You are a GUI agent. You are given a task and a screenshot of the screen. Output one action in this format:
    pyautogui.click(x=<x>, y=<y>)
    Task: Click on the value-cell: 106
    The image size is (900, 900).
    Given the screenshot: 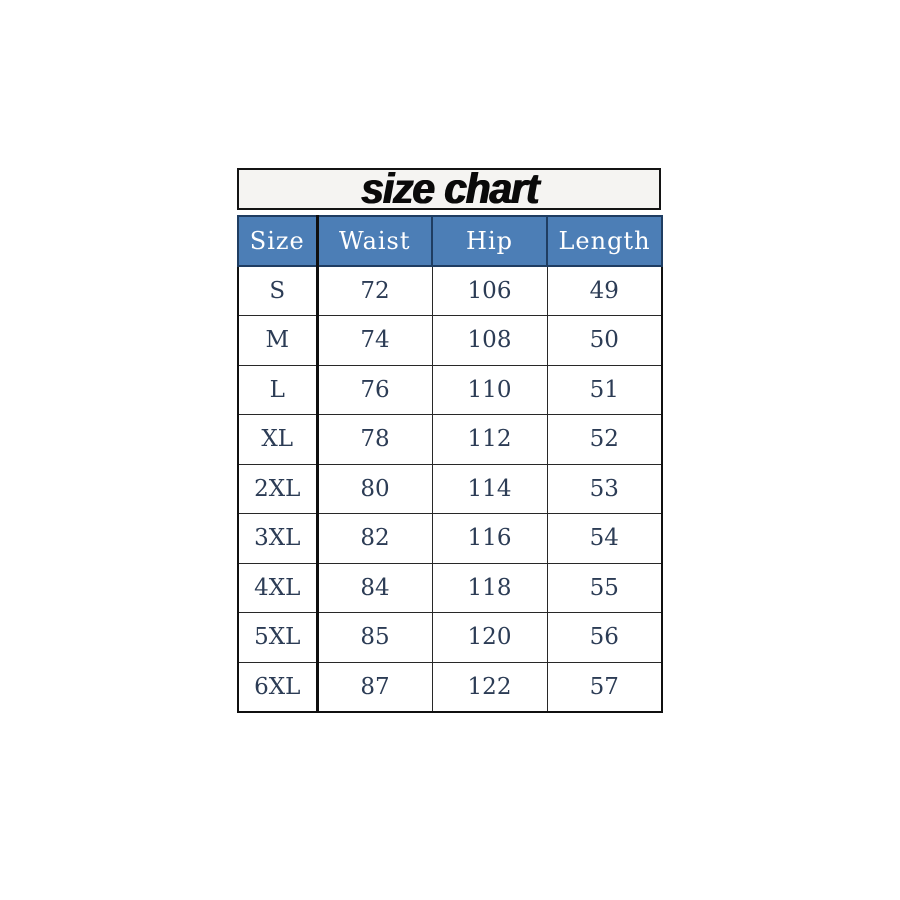 What is the action you would take?
    pyautogui.click(x=489, y=290)
    